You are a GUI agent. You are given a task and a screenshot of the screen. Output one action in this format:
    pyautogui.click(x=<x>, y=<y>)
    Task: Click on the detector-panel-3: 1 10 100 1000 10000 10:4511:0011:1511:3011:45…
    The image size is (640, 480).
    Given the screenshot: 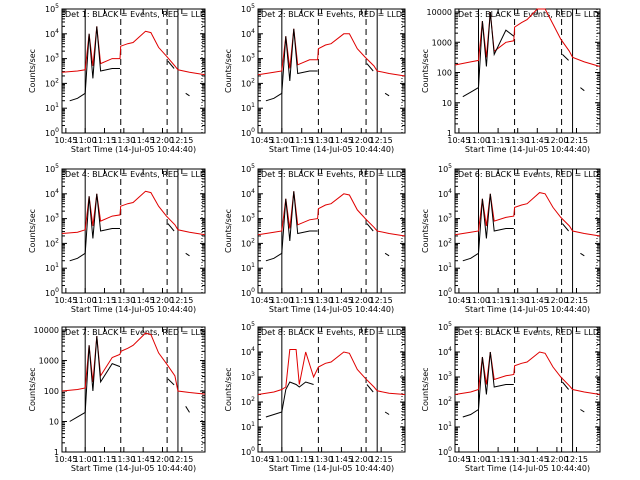 What is the action you would take?
    pyautogui.click(x=511, y=81)
    